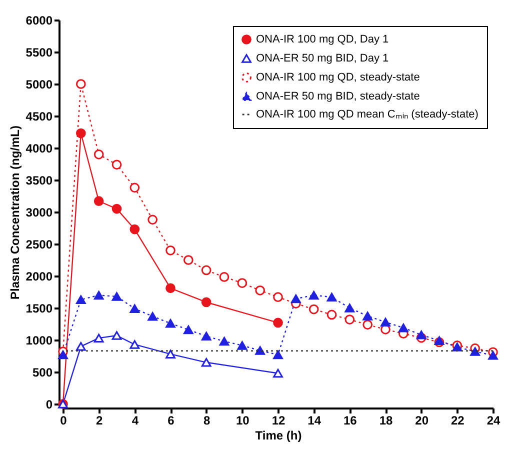 This screenshot has height=450, width=513. Describe the element at coordinates (338, 78) in the screenshot. I see `legend-label: ONA-IR 100 mg QD, steady-state` at that location.